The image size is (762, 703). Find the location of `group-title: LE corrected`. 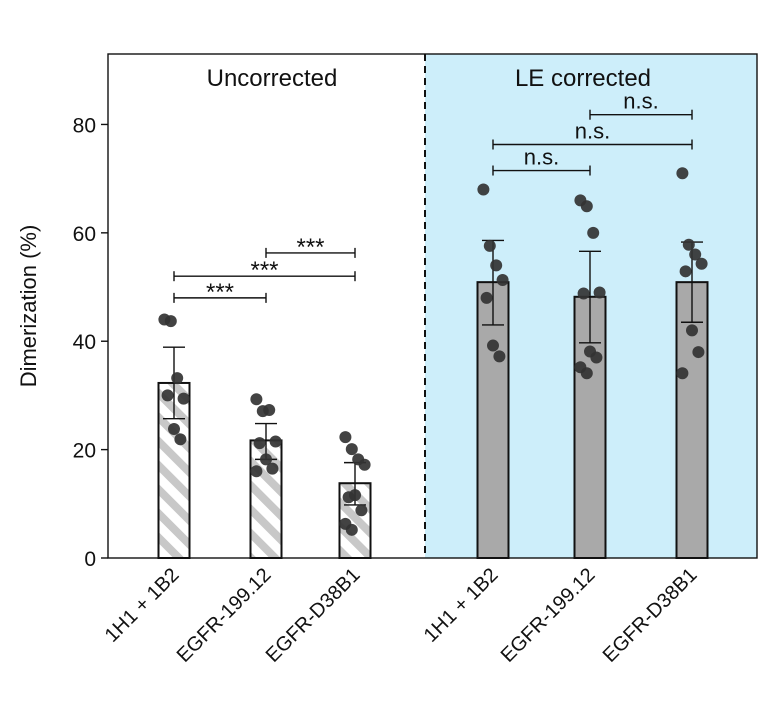

group-title: LE corrected is located at coordinates (583, 78).